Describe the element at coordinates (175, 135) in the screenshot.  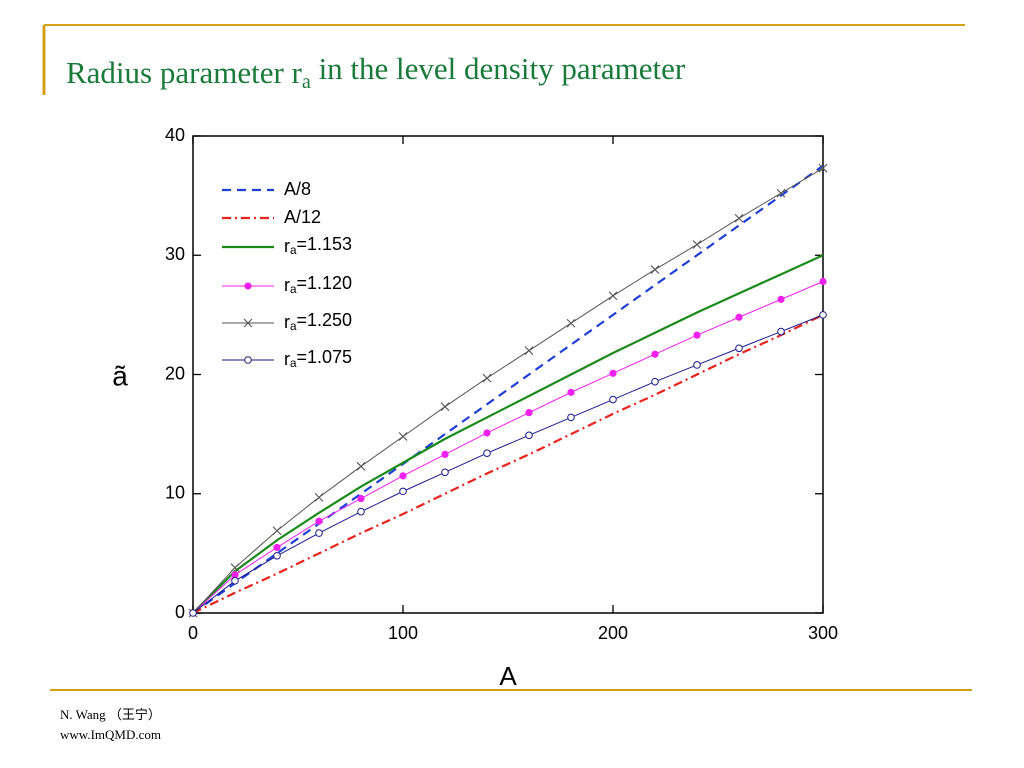
I see `y-tick-label: 40` at that location.